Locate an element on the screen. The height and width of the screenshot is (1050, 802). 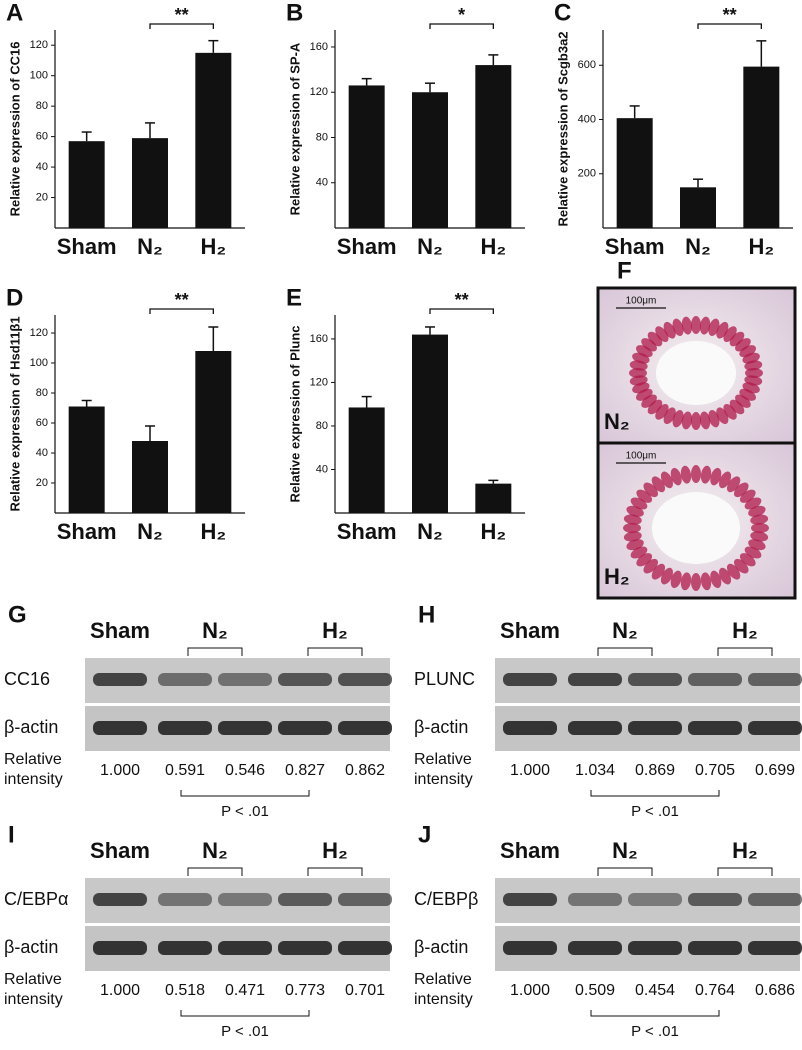
panel-letter: D is located at coordinates (14, 297).